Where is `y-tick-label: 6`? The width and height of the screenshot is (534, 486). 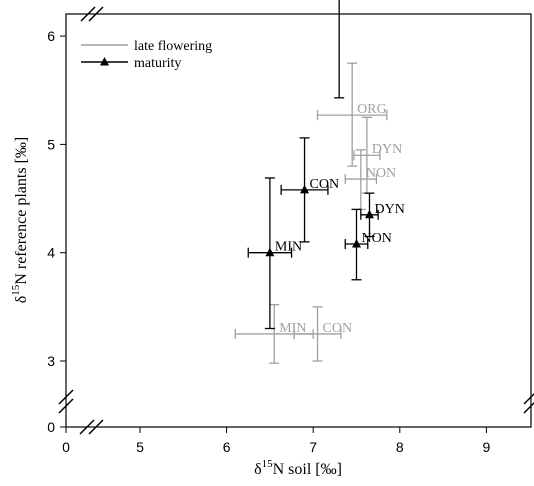
y-tick-label: 6 is located at coordinates (51, 36).